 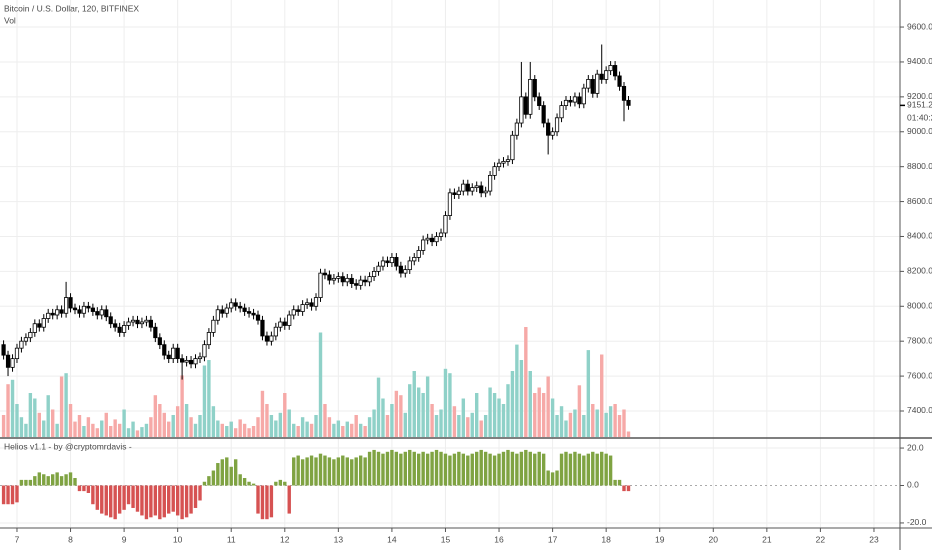 I want to click on y-tick-label: 8800.0, so click(x=919, y=166).